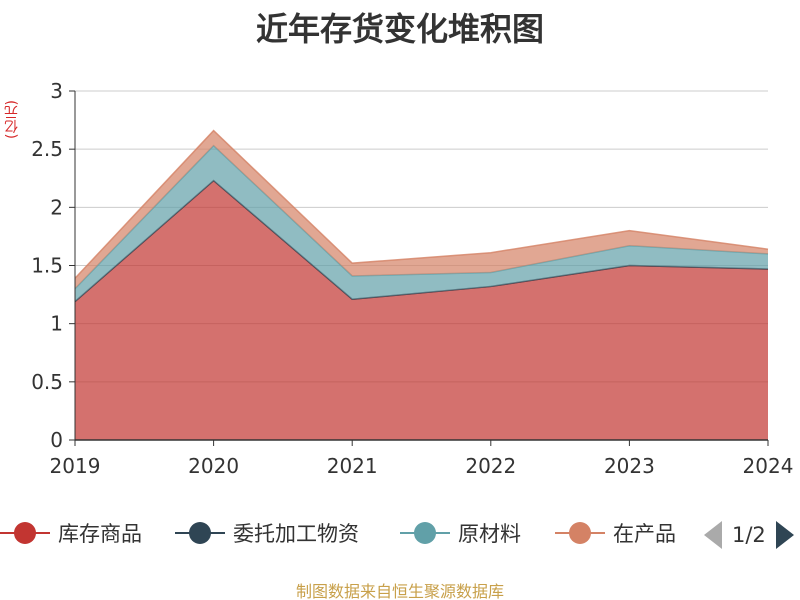  Describe the element at coordinates (56, 91) in the screenshot. I see `y-tick-label: 3` at that location.